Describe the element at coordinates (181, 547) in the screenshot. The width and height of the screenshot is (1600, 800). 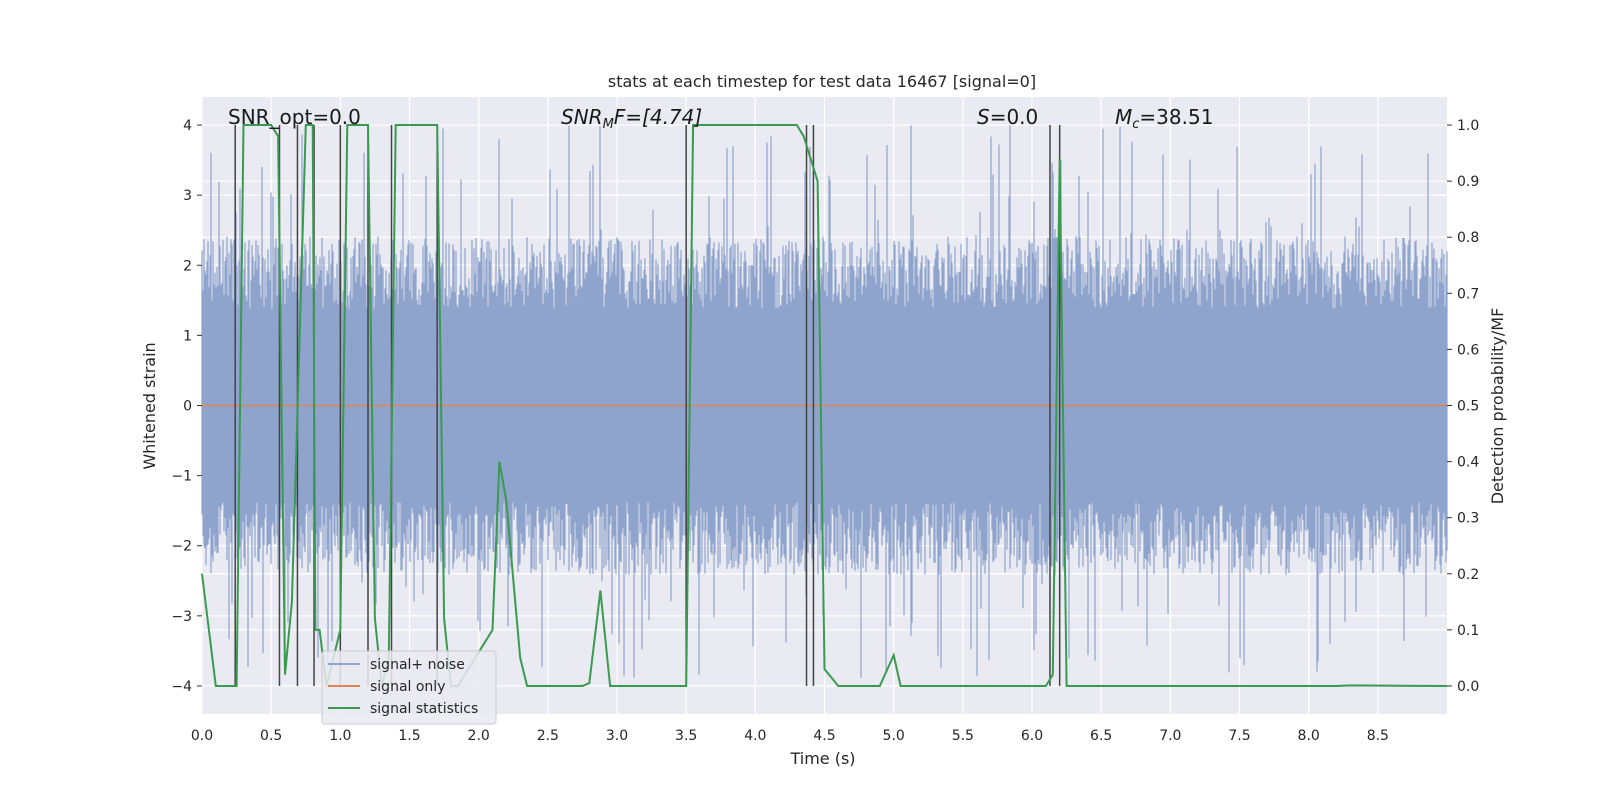
I see `yl-tick-6: −2` at that location.